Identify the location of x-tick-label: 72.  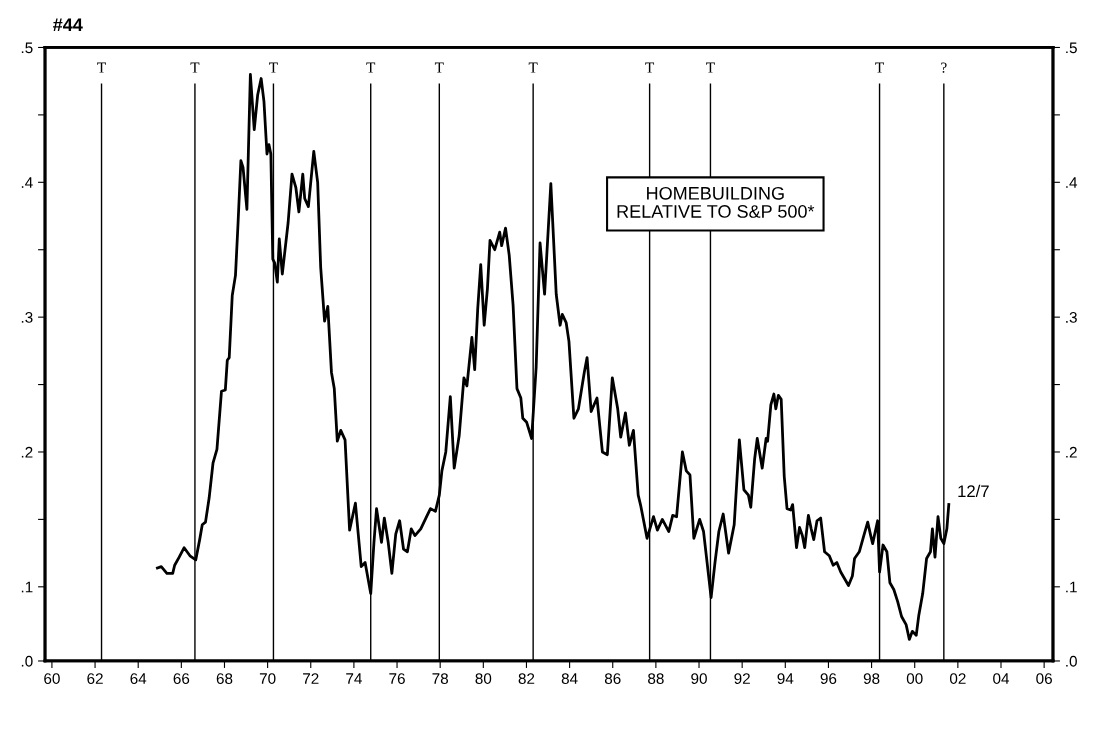
(311, 678).